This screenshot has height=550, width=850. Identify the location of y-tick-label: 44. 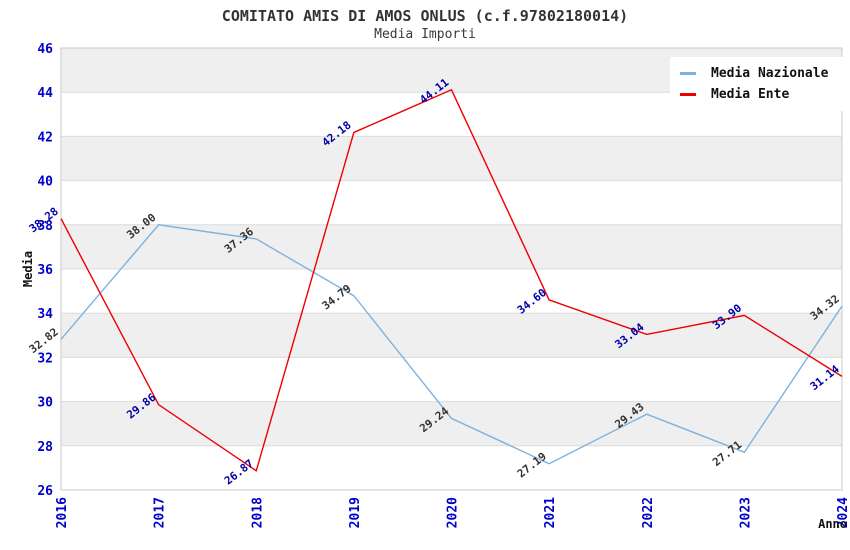
(45, 93).